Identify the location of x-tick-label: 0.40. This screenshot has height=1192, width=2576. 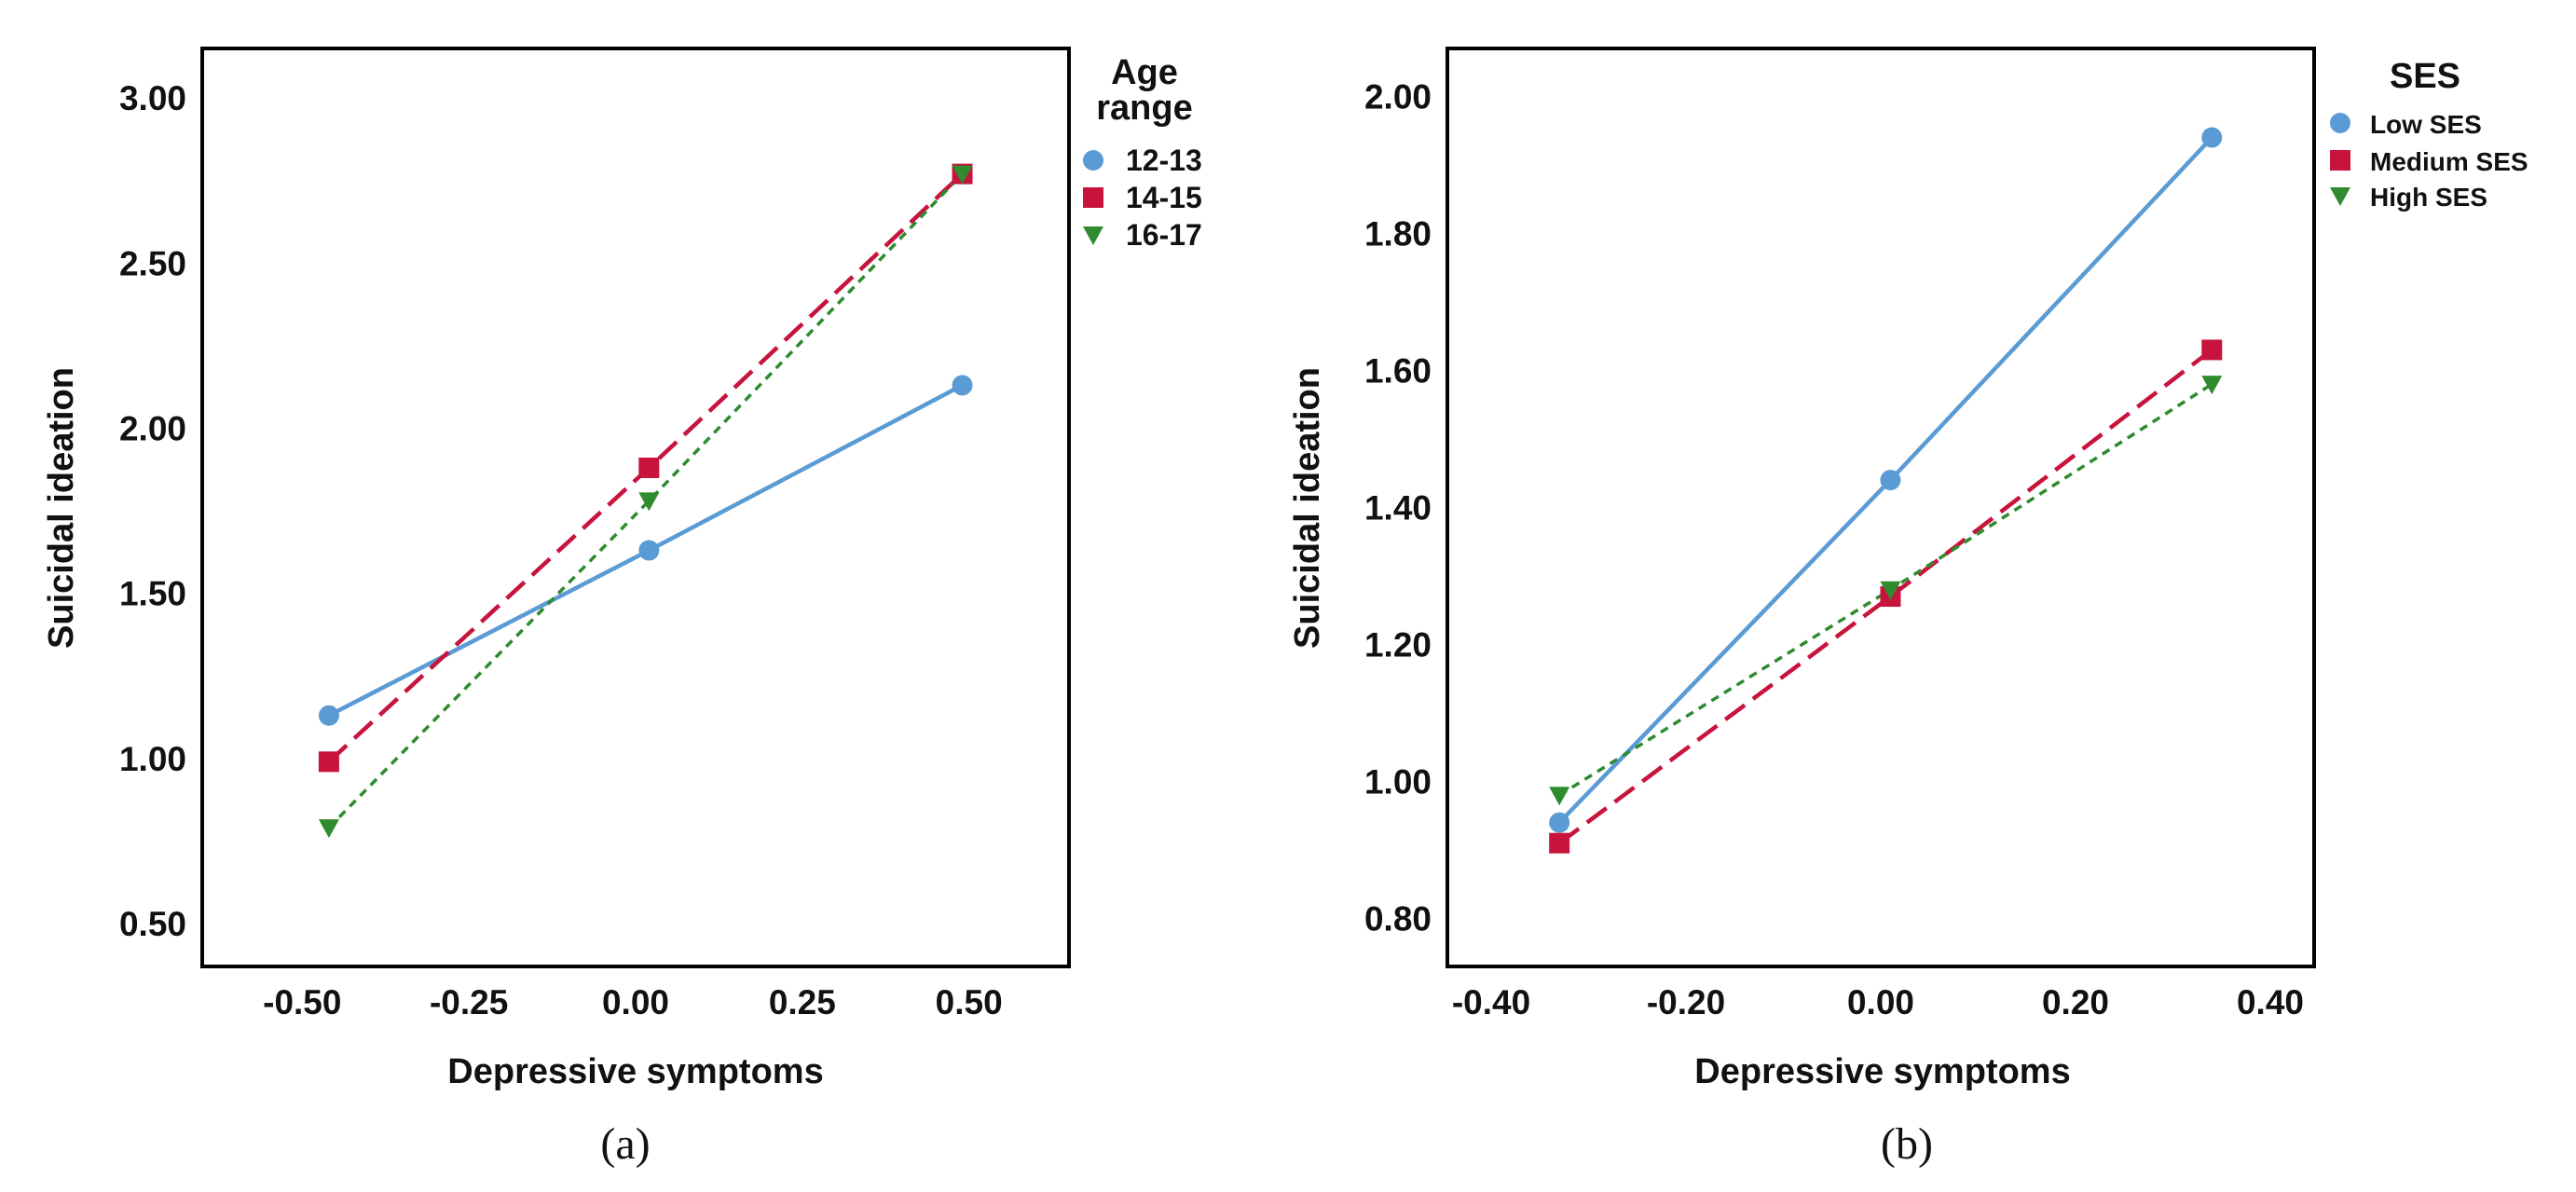
(2270, 1002).